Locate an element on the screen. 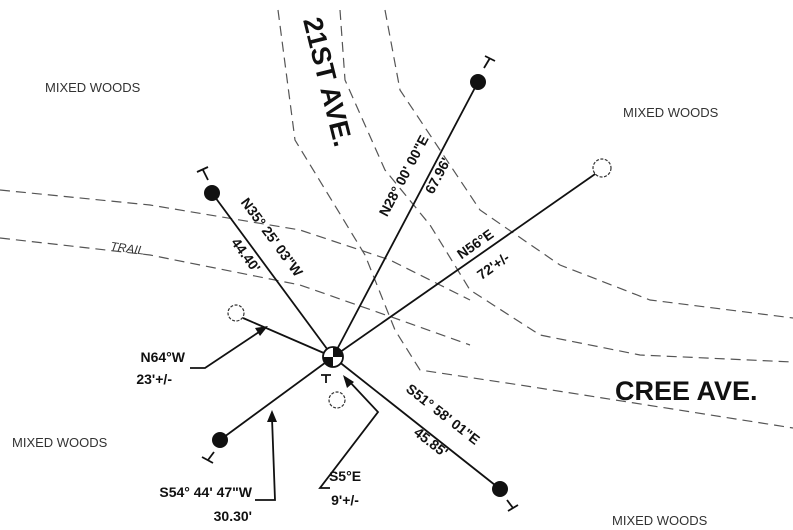 This screenshot has width=793, height=530. road-label: 21ST AVE. is located at coordinates (327, 81).